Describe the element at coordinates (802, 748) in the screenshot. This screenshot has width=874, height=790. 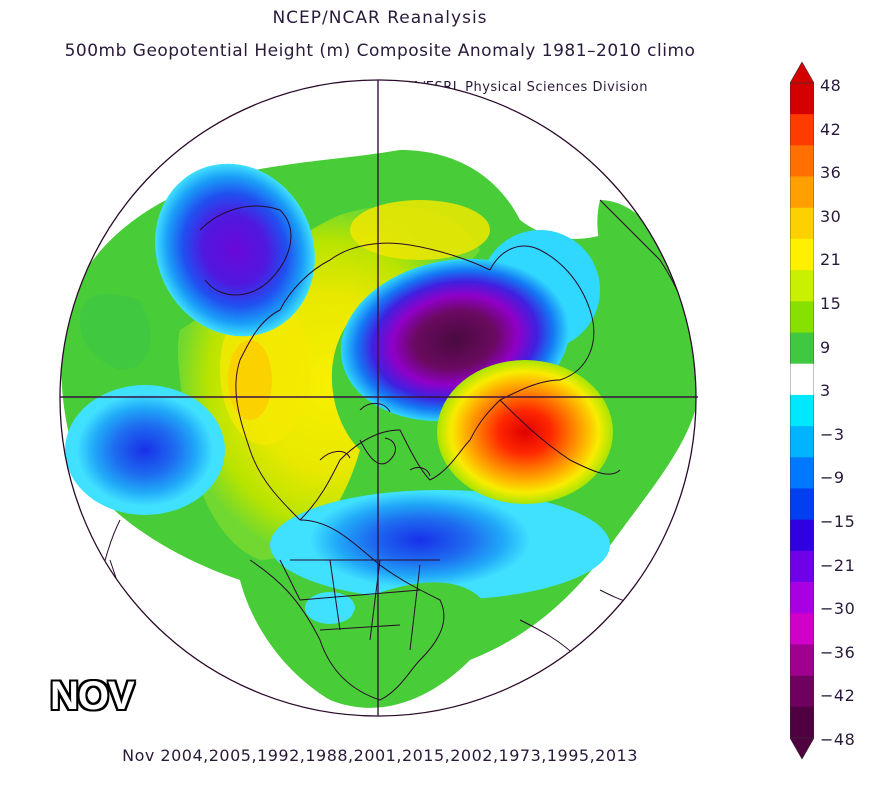
I see `colorbar-bottom-arrow` at that location.